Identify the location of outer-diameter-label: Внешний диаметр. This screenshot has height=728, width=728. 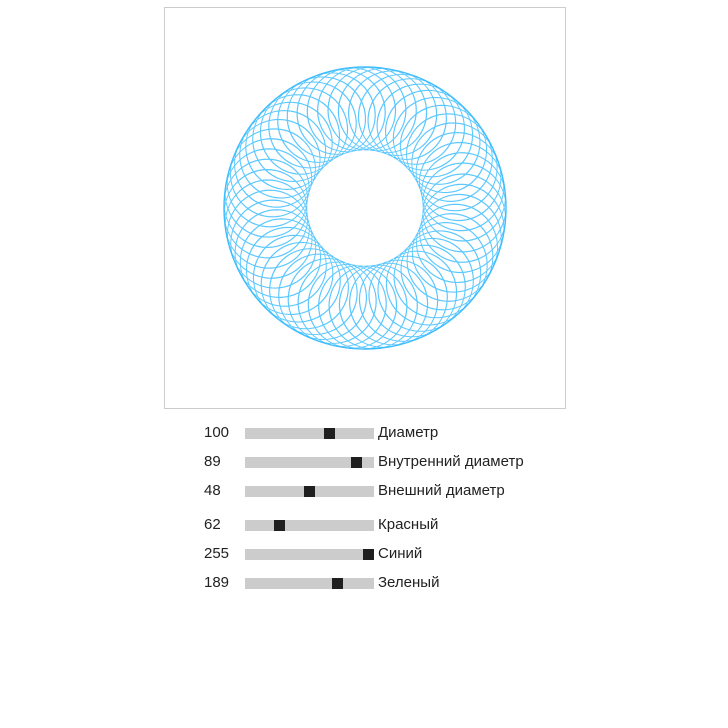
(441, 490).